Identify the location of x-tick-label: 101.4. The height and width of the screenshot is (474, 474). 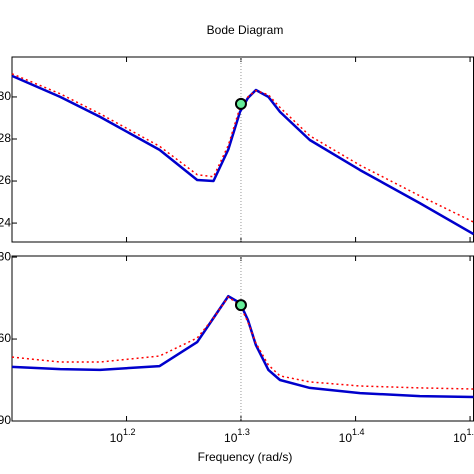
(352, 436).